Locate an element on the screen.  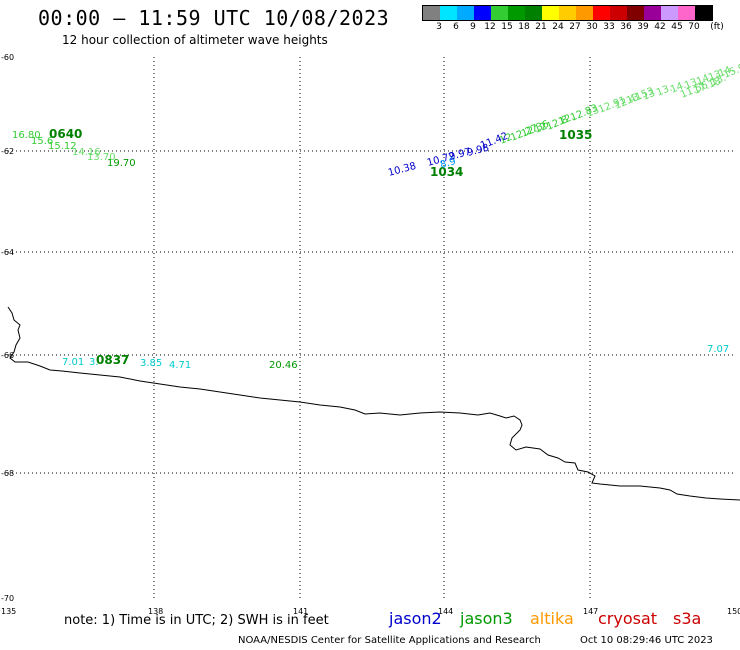
color-scale-tick: 42 is located at coordinates (660, 27).